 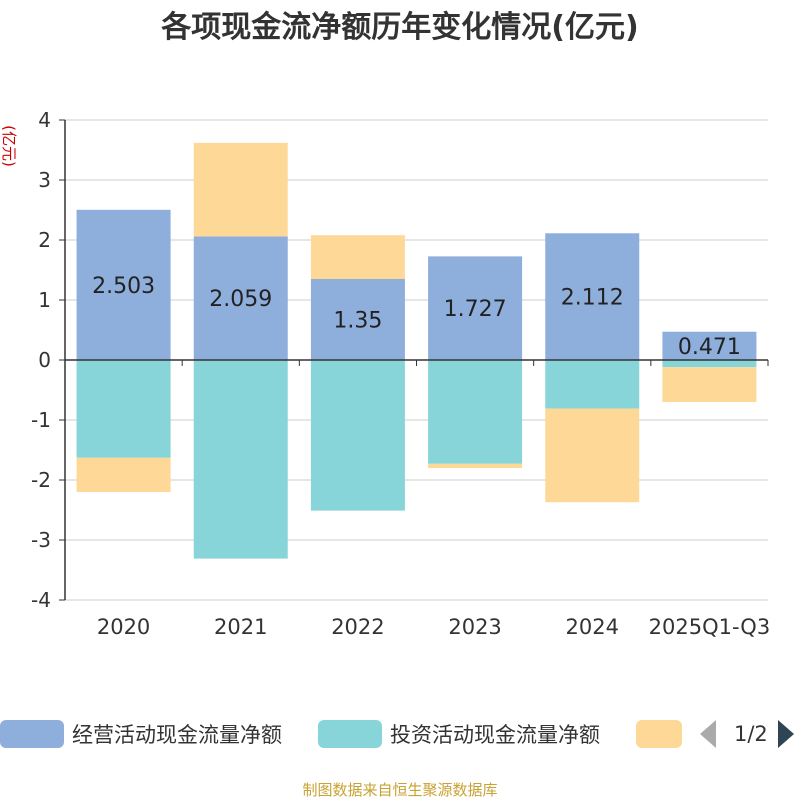 I want to click on legend-item-investing: 投资活动现金流量净额, so click(x=459, y=734).